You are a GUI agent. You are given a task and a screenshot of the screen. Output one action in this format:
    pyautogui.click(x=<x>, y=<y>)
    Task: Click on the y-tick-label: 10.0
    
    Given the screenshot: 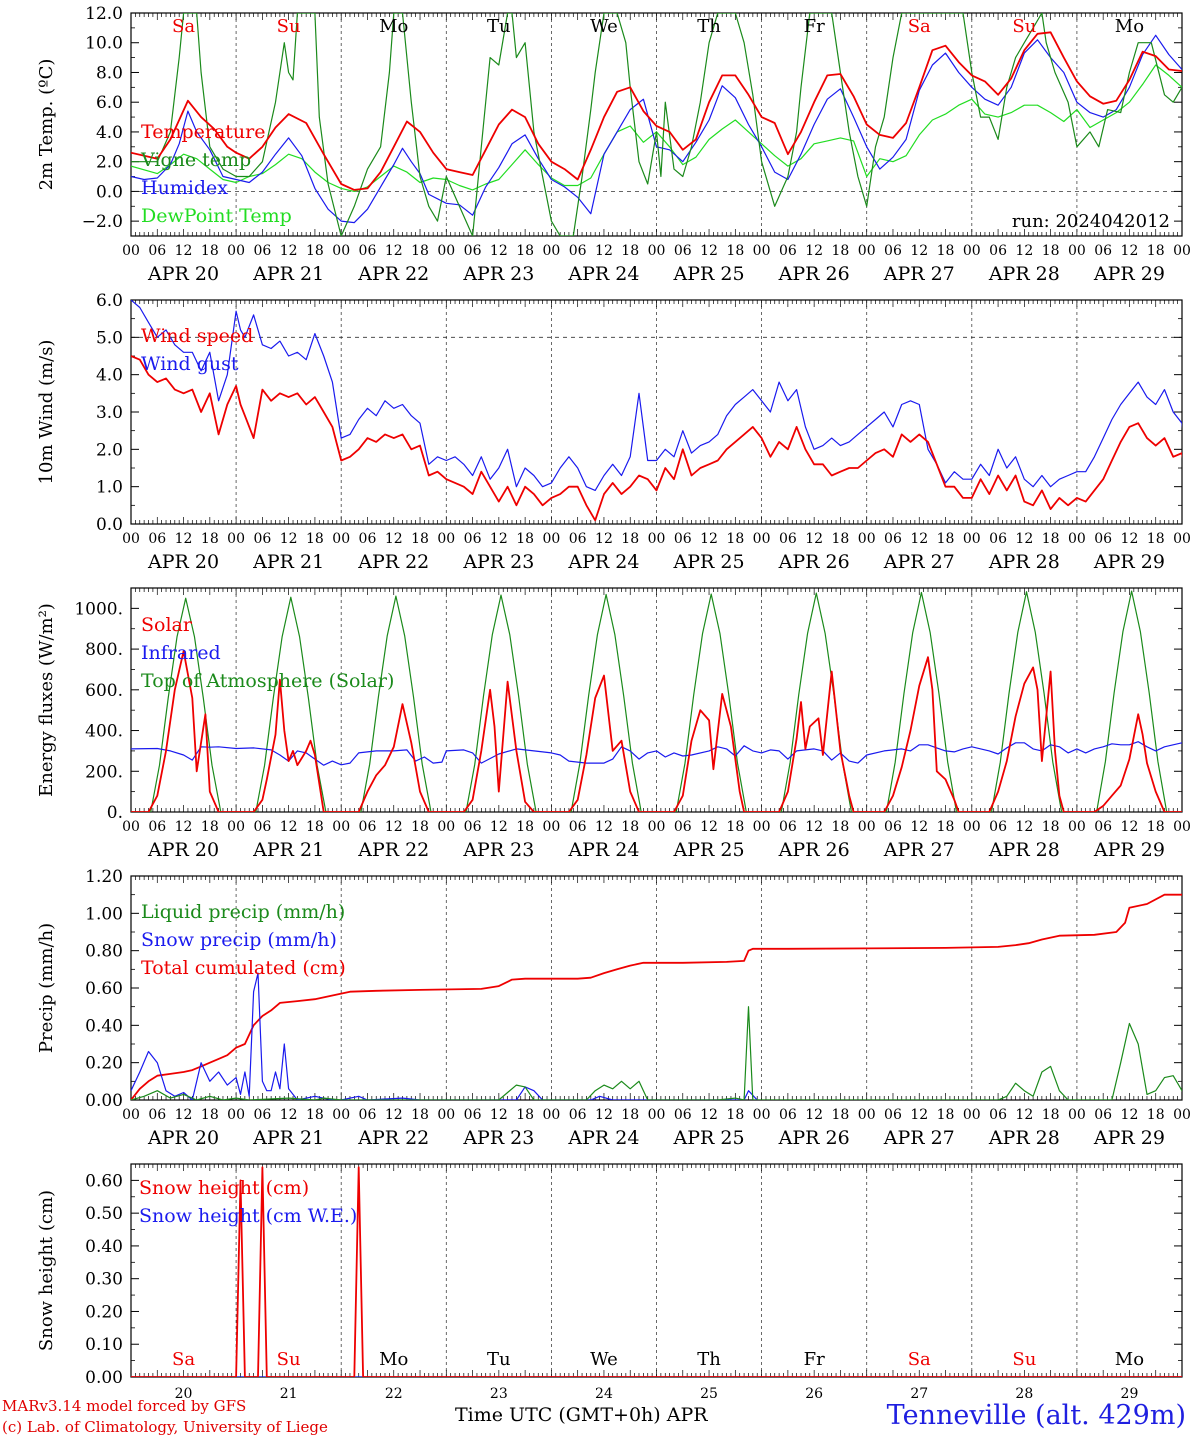 What is the action you would take?
    pyautogui.click(x=104, y=44)
    